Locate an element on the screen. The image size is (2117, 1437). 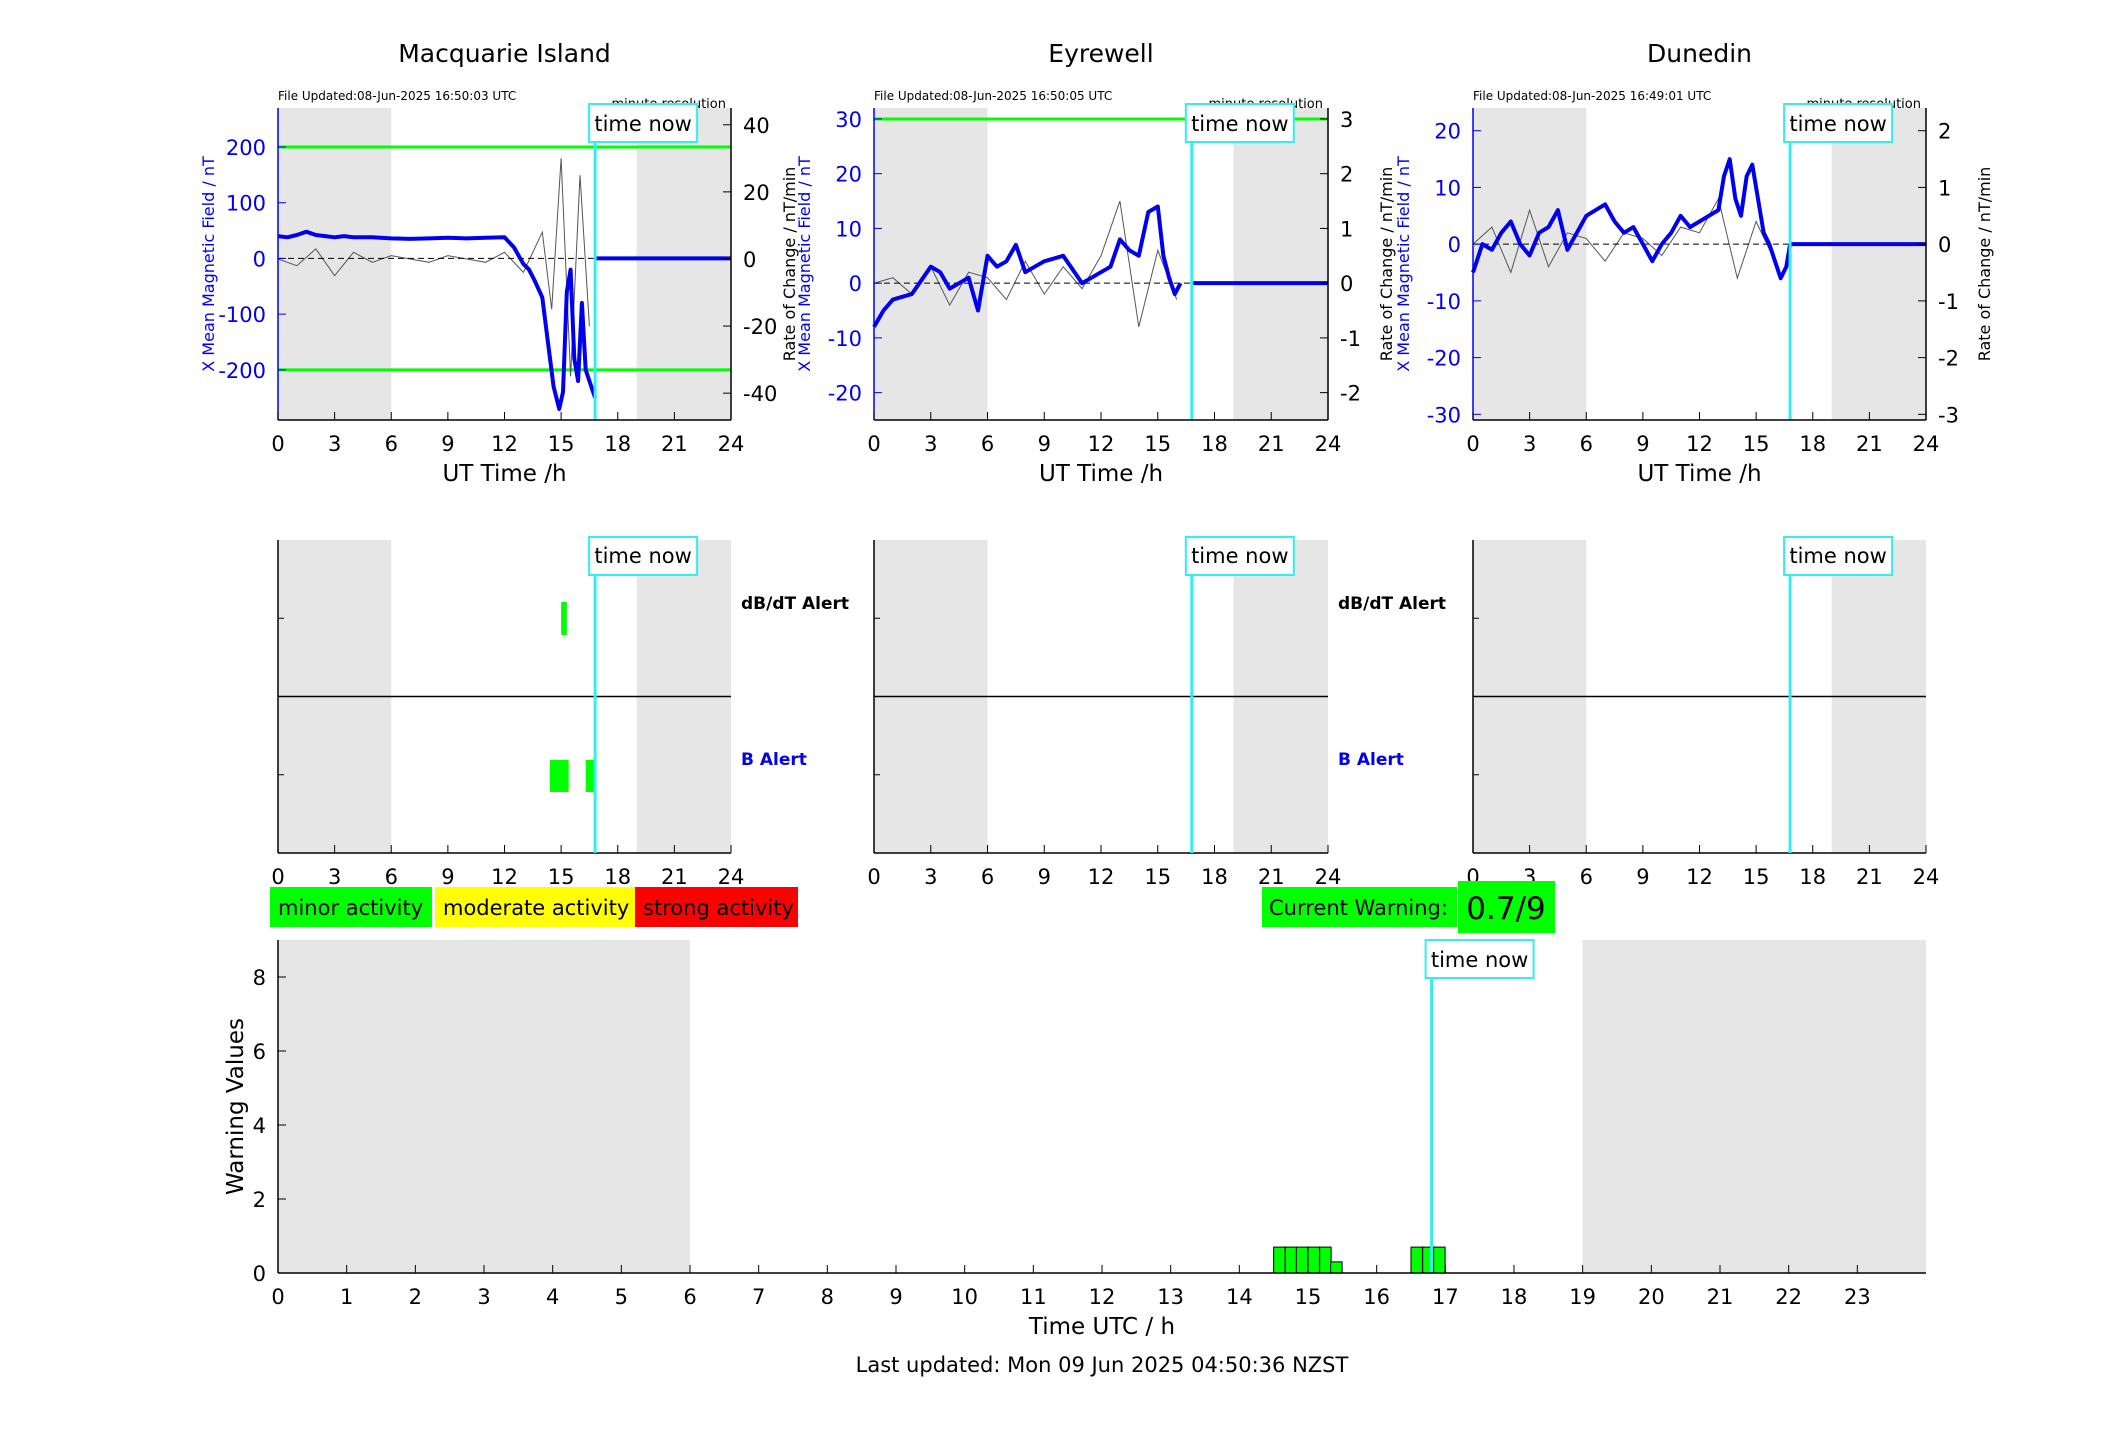
right-y-axis-label: Rate of Change / nT/min is located at coordinates (789, 264).